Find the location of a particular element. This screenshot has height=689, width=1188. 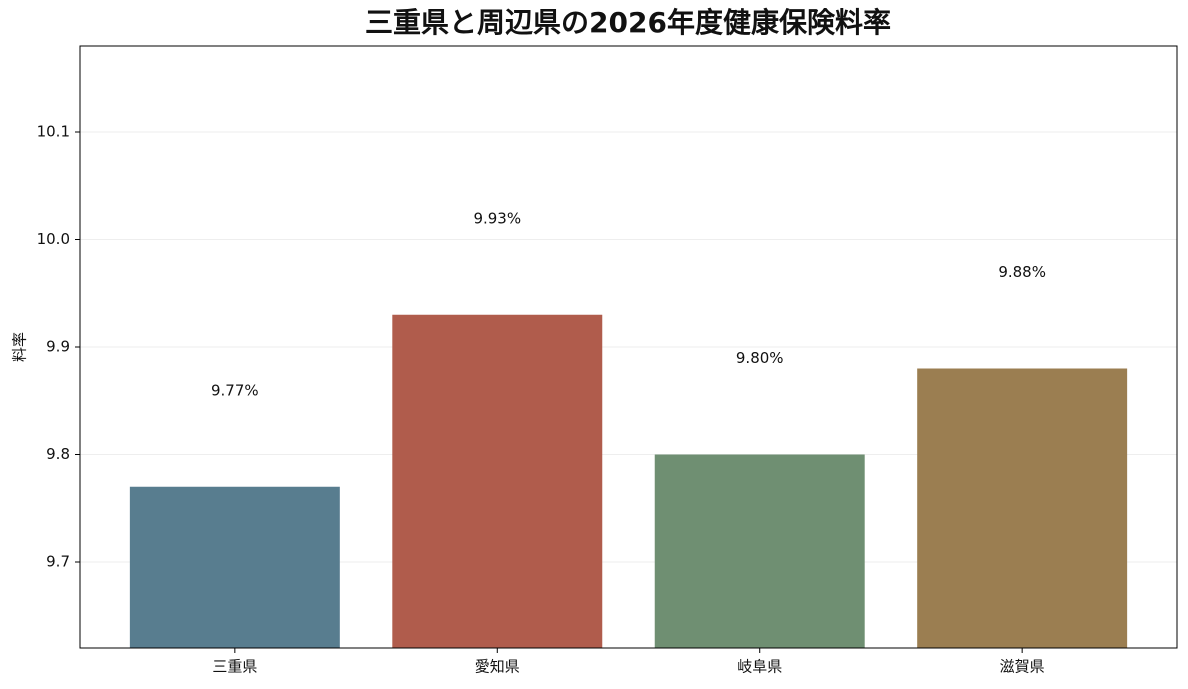

x-tick-label: 愛知県 is located at coordinates (497, 667).